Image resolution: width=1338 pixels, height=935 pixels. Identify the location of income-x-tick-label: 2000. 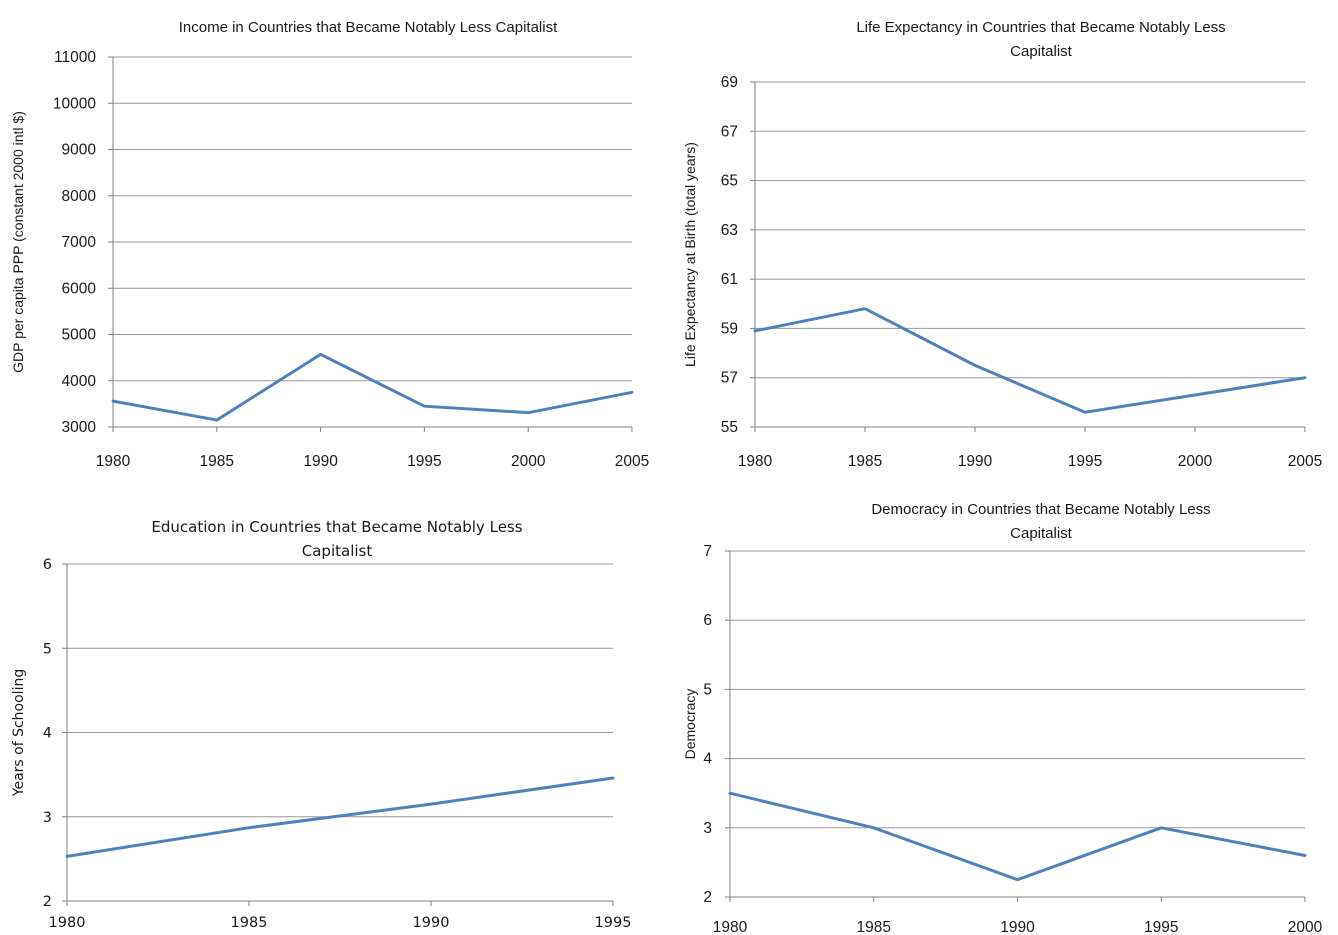
(528, 461).